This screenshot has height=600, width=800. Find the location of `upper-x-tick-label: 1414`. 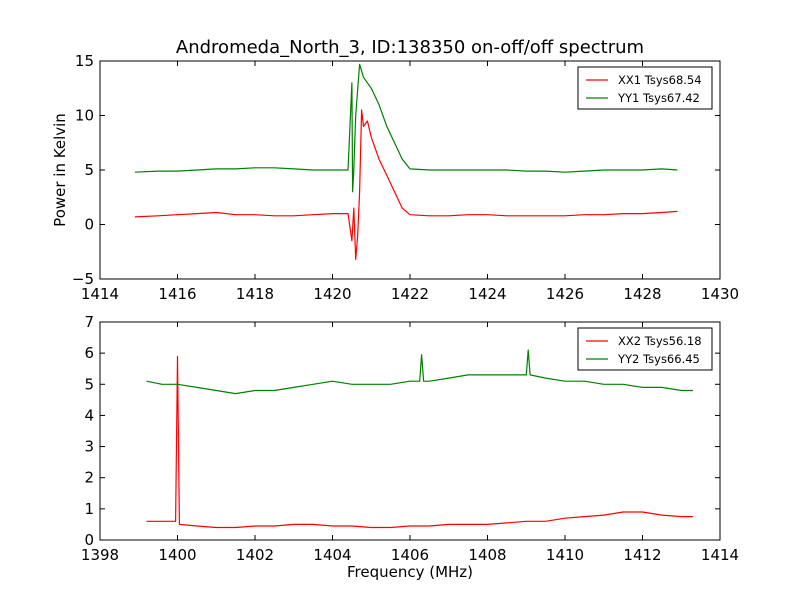

upper-x-tick-label: 1414 is located at coordinates (100, 294).